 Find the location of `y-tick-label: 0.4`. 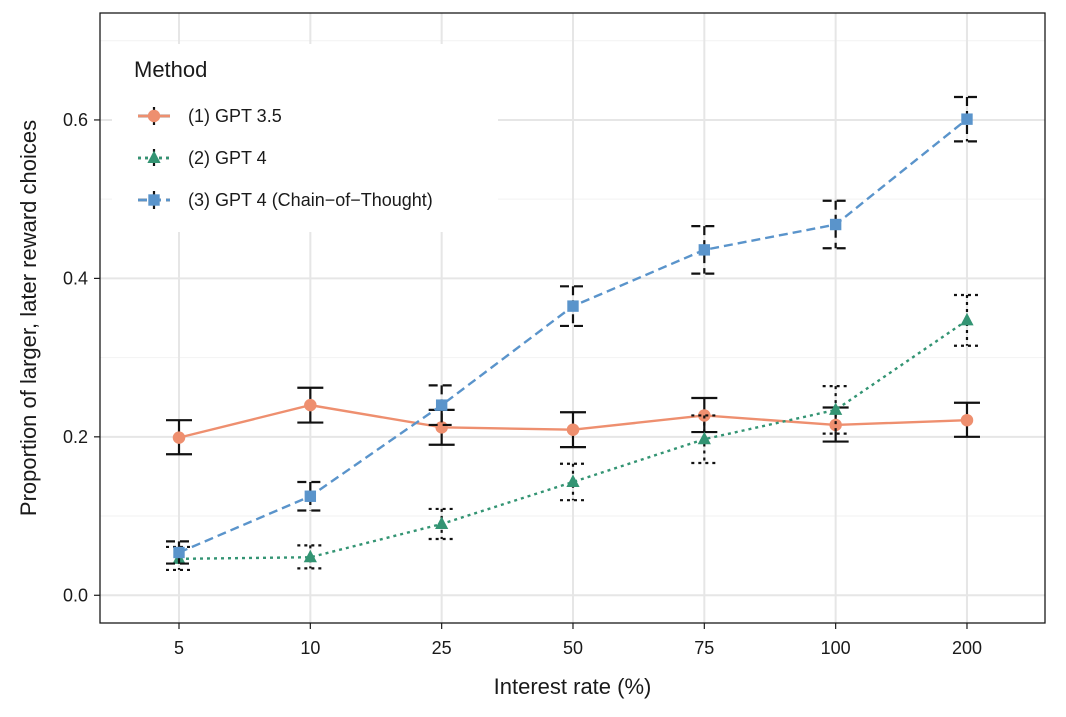

y-tick-label: 0.4 is located at coordinates (75, 278).